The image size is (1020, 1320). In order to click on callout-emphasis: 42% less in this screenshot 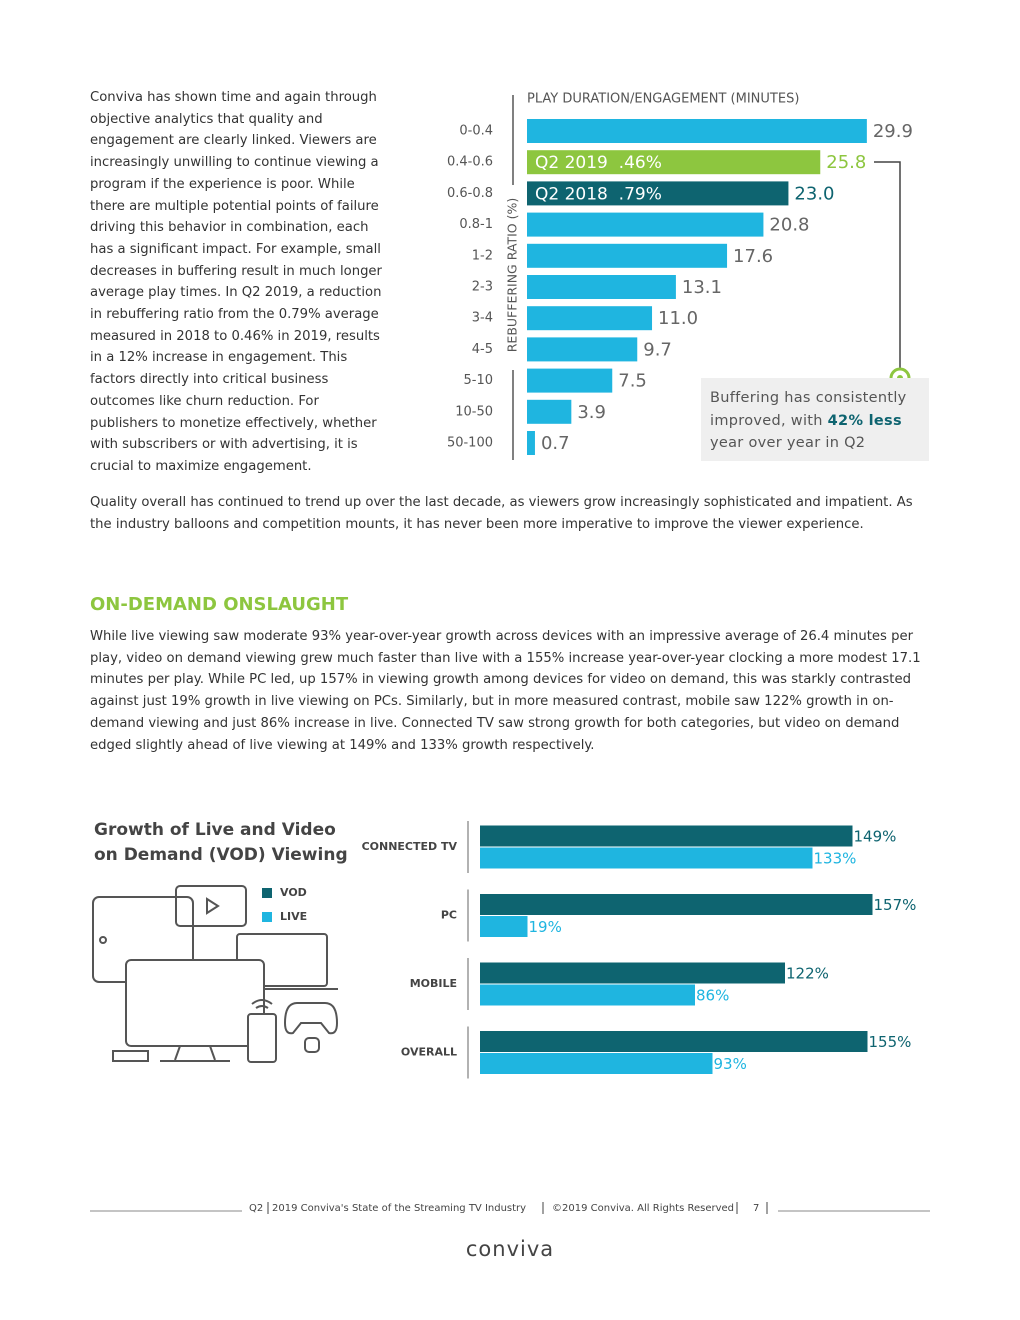, I will do `click(864, 420)`.